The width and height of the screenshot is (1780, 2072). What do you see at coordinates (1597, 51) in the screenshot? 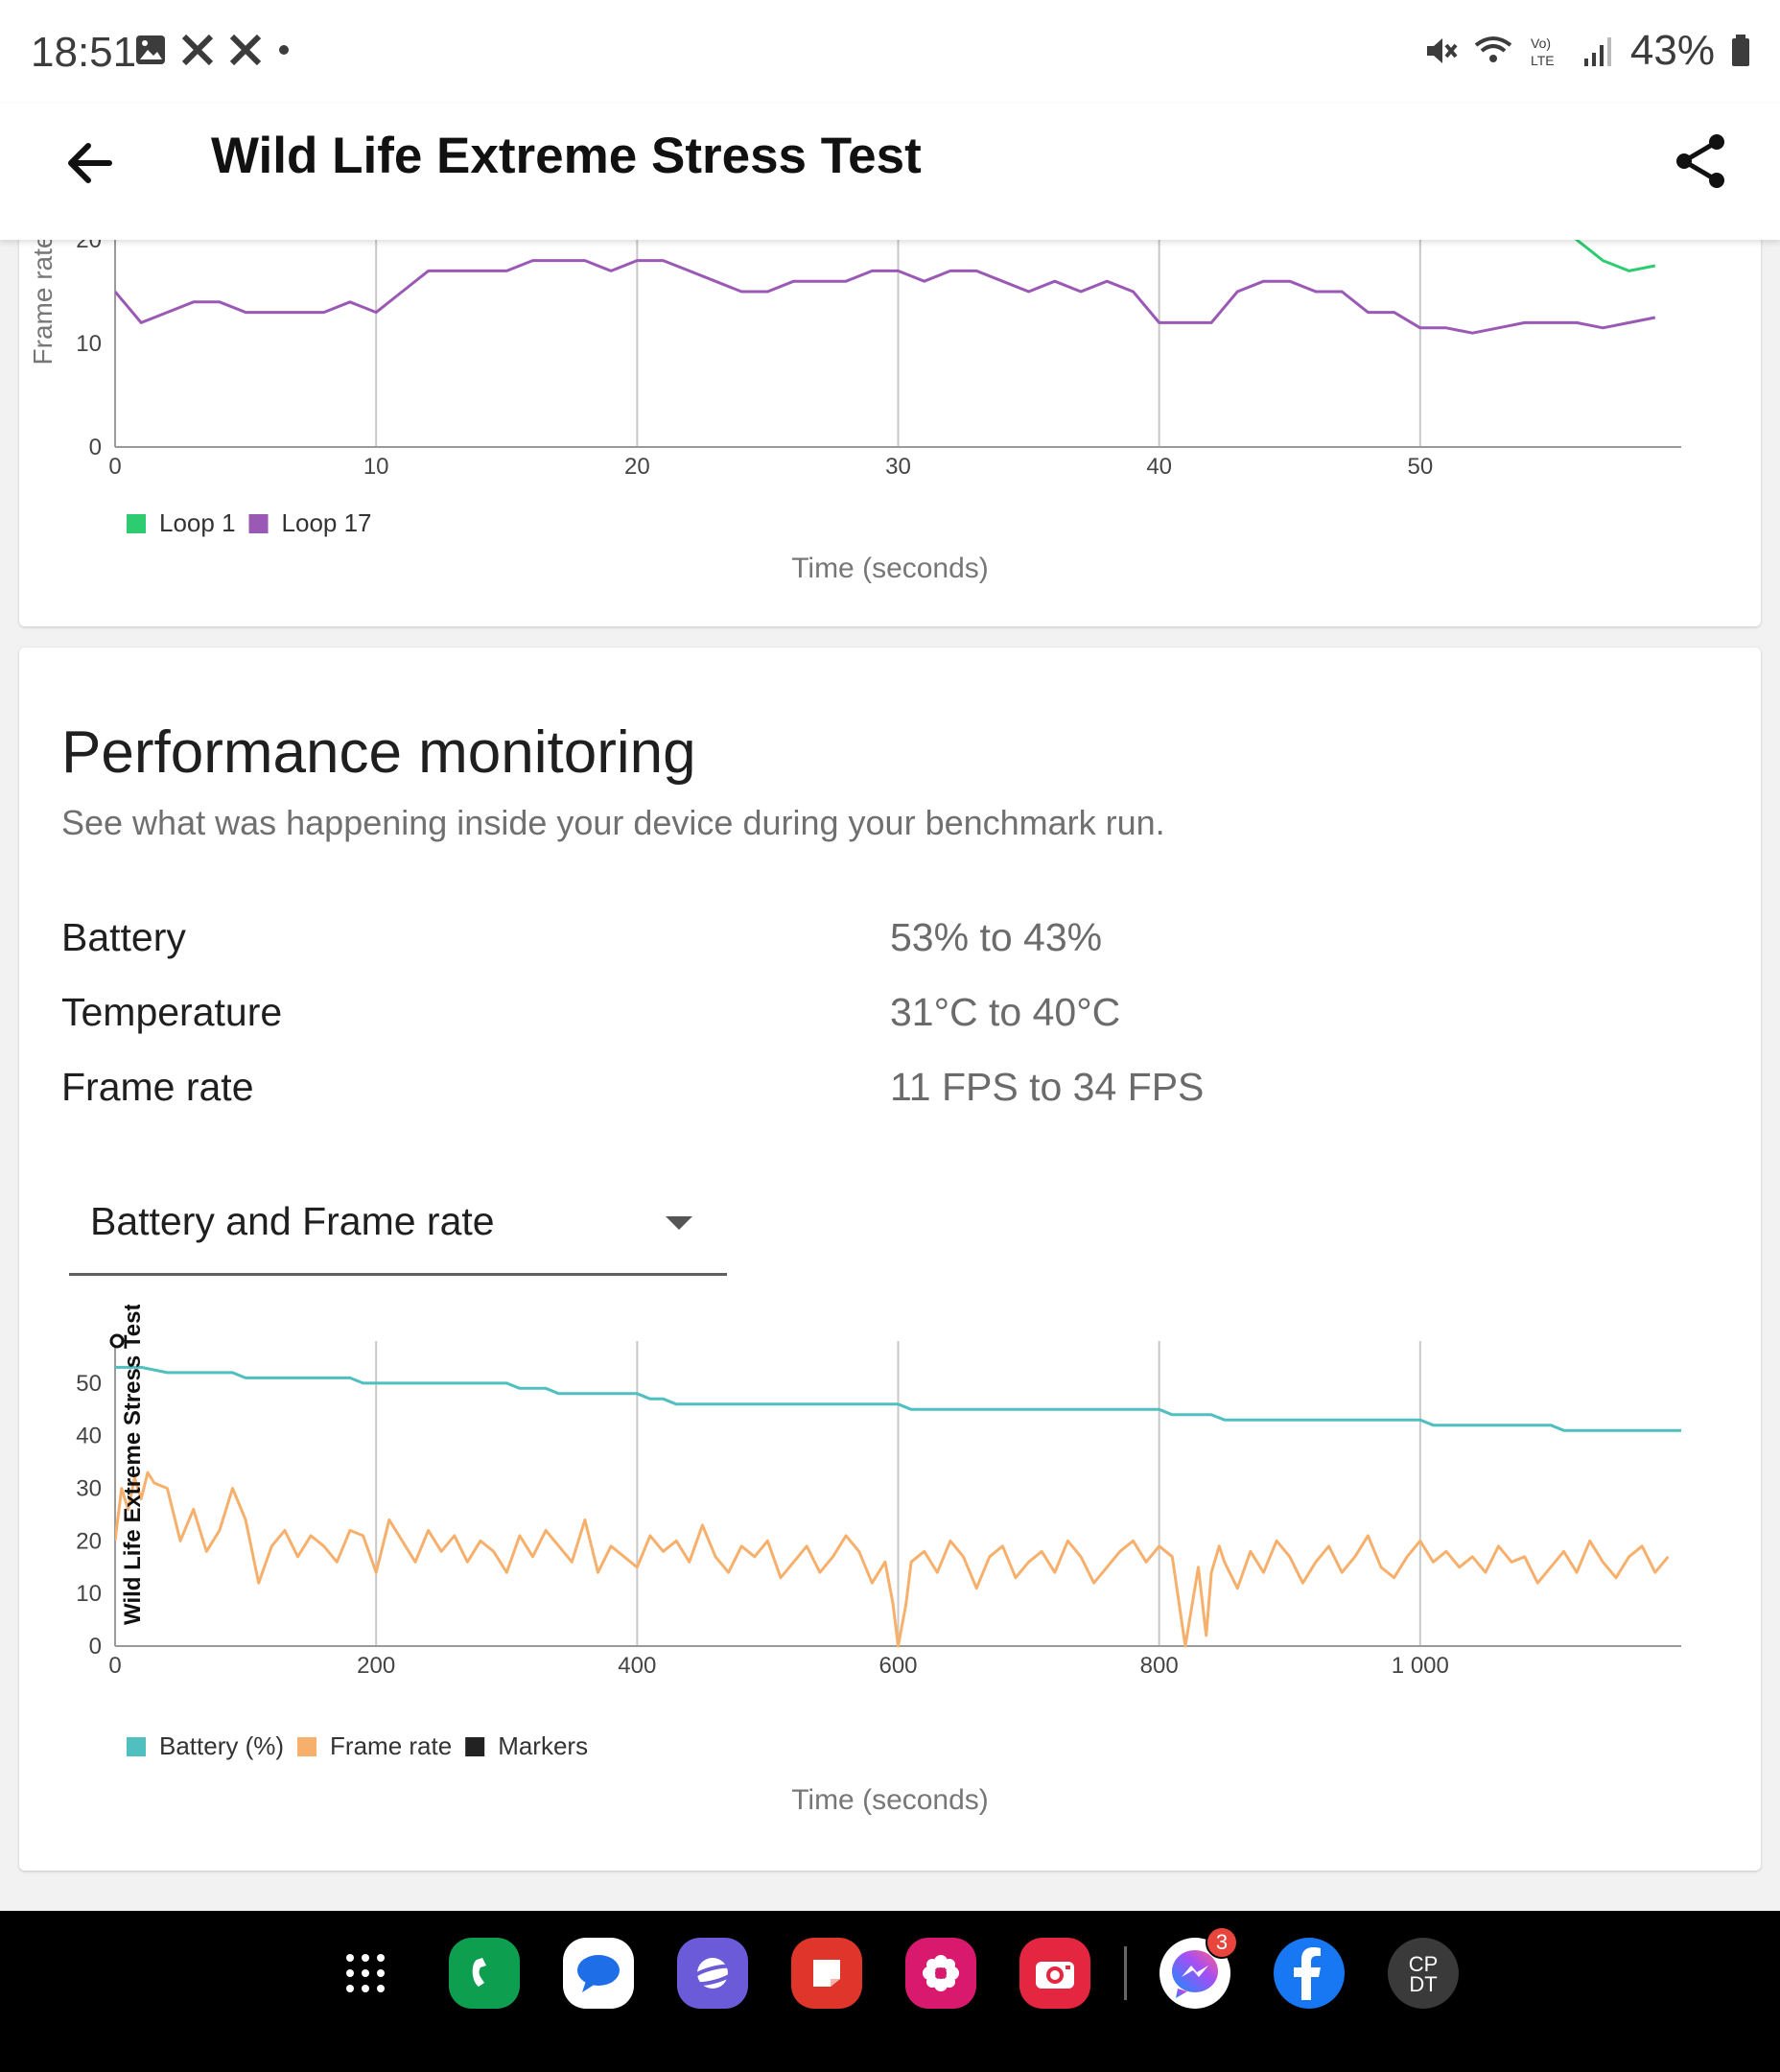
I see `signal-icon` at bounding box center [1597, 51].